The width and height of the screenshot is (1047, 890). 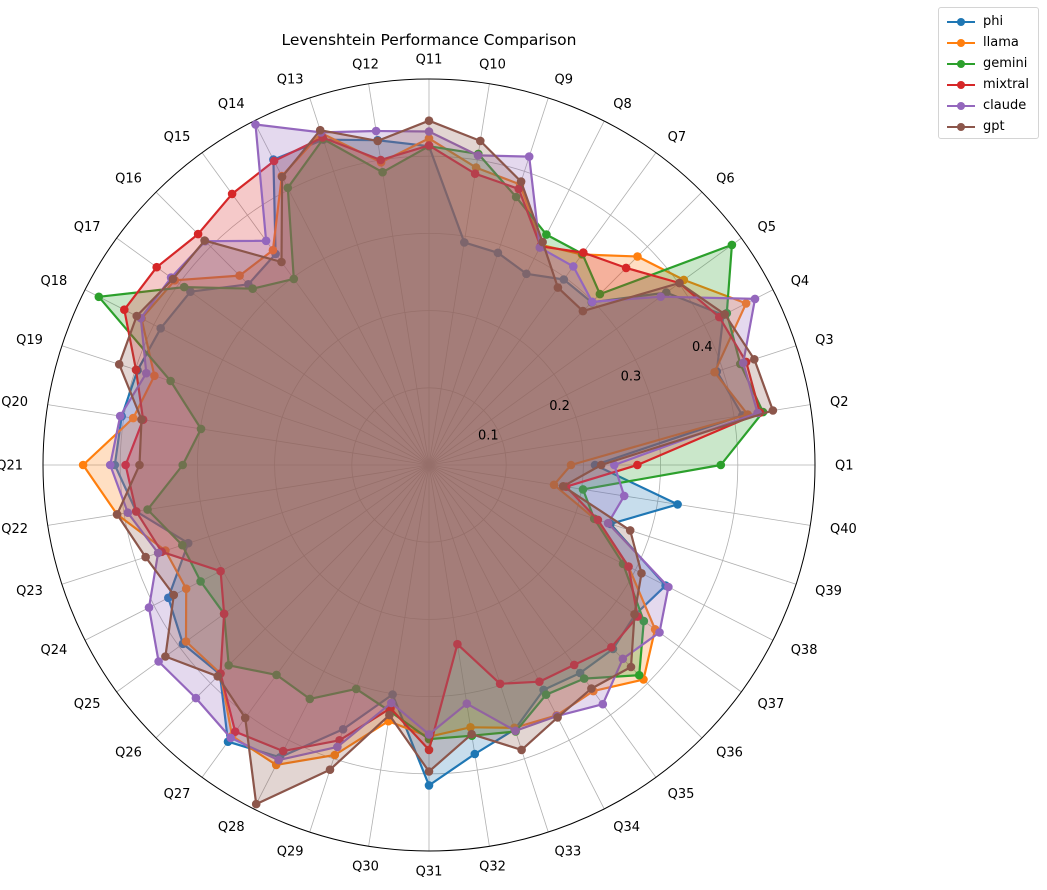 I want to click on category-label: Q2, so click(x=839, y=402).